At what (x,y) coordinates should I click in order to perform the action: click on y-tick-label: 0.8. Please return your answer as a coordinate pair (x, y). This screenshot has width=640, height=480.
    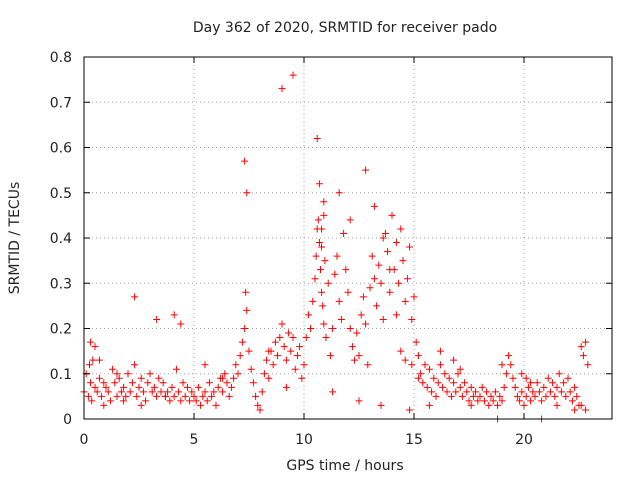
    Looking at the image, I should click on (61, 58).